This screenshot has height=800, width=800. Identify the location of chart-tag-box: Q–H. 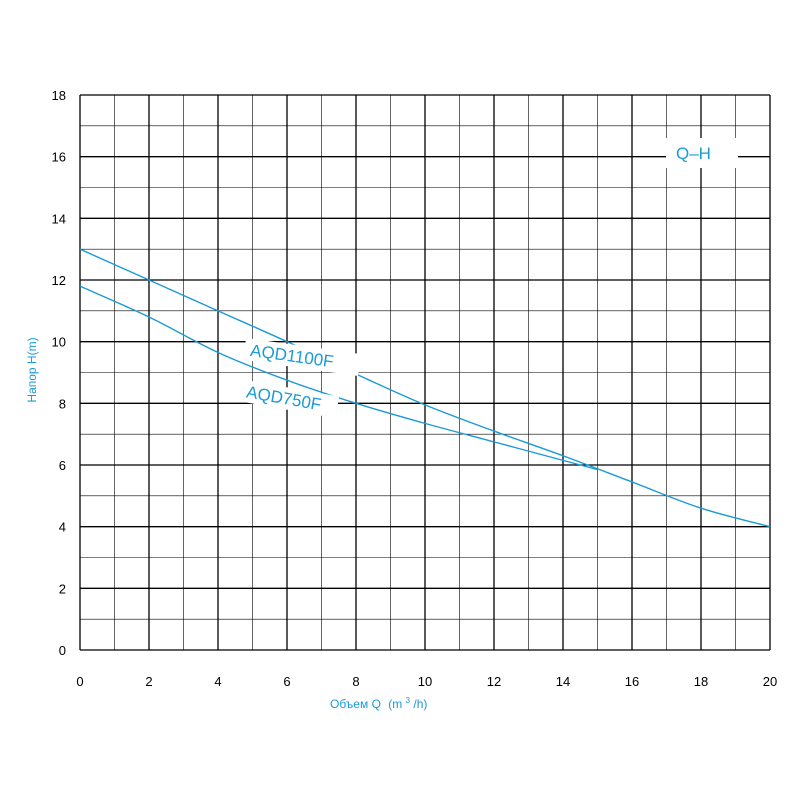
(702, 153).